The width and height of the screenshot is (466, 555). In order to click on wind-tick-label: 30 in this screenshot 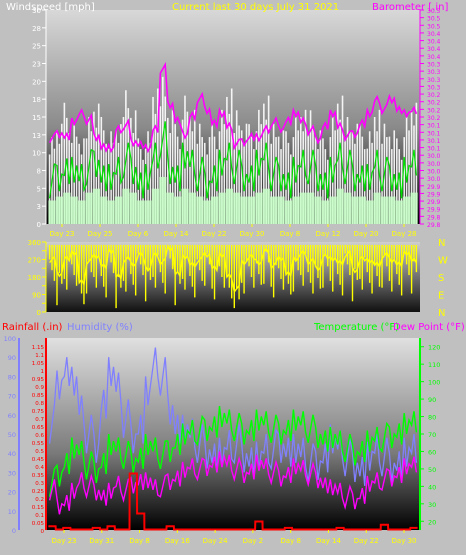, I will do `click(36, 11)`.